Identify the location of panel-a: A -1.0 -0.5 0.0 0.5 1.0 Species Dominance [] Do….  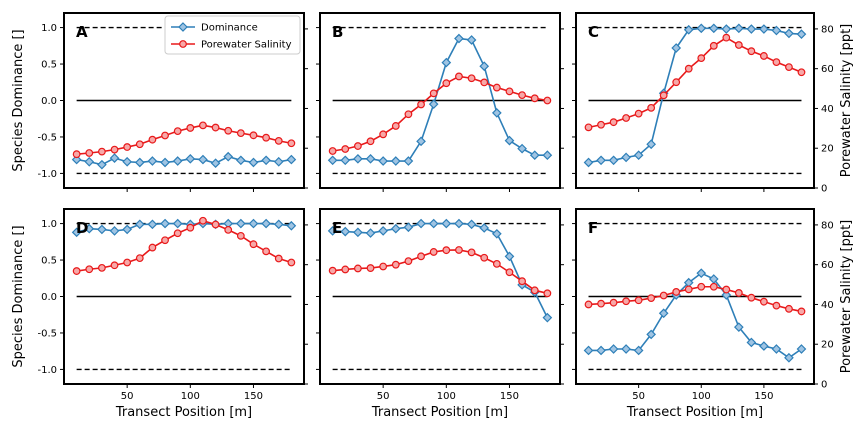
(159, 102).